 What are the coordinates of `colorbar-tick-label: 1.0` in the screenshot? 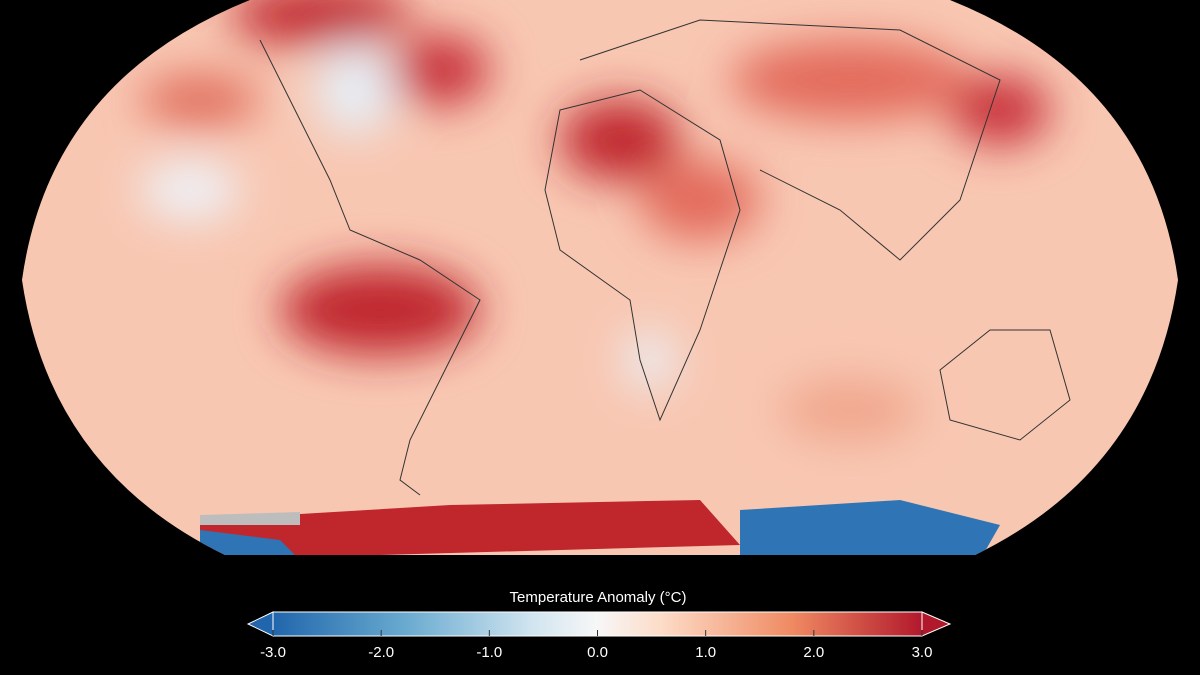 It's located at (705, 652).